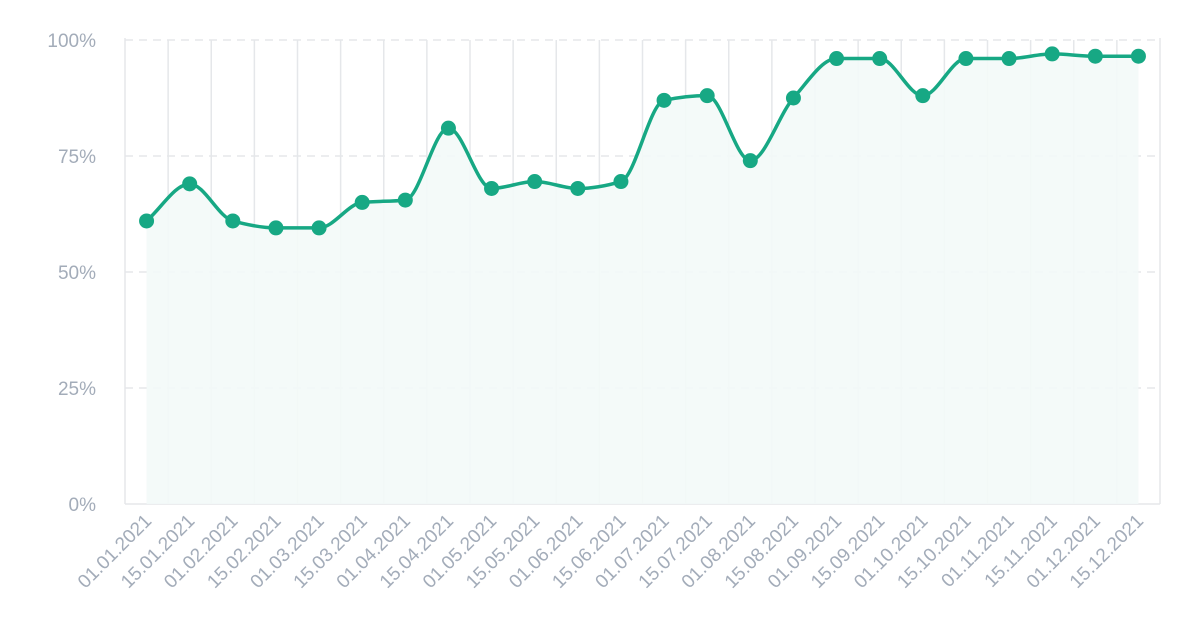 The image size is (1200, 635). What do you see at coordinates (77, 389) in the screenshot?
I see `y-tick-label: 25%` at bounding box center [77, 389].